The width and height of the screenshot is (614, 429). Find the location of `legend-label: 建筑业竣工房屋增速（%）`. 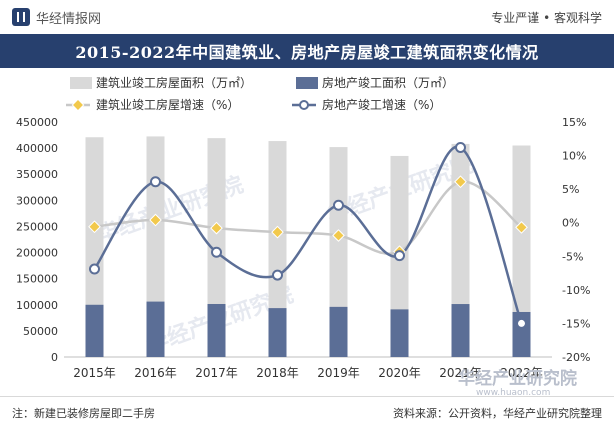

legend-label: 建筑业竣工房屋增速（%） is located at coordinates (167, 104).